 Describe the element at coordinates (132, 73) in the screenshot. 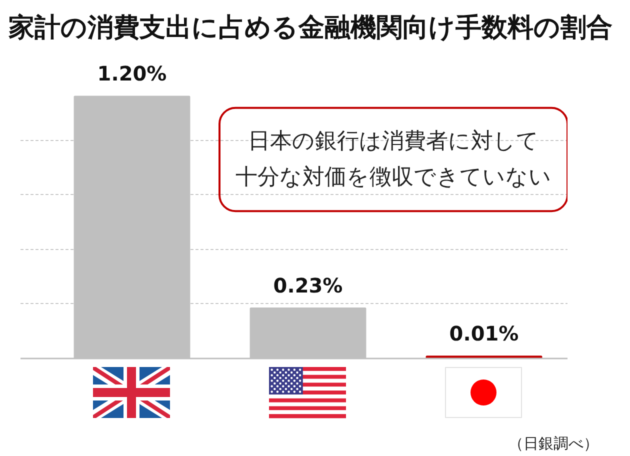

I see `data-label: 1.20%` at that location.